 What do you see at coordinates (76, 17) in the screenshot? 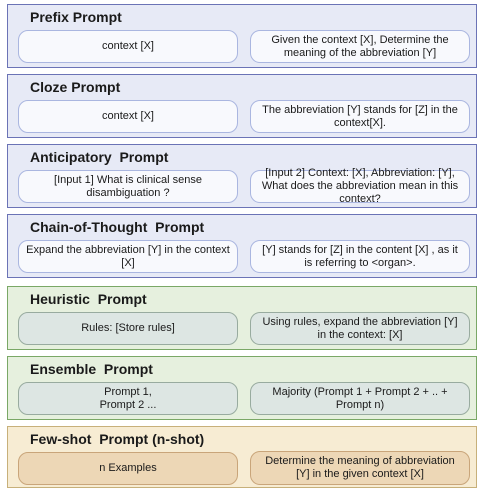
I see `panel-title: Prefix Prompt` at bounding box center [76, 17].